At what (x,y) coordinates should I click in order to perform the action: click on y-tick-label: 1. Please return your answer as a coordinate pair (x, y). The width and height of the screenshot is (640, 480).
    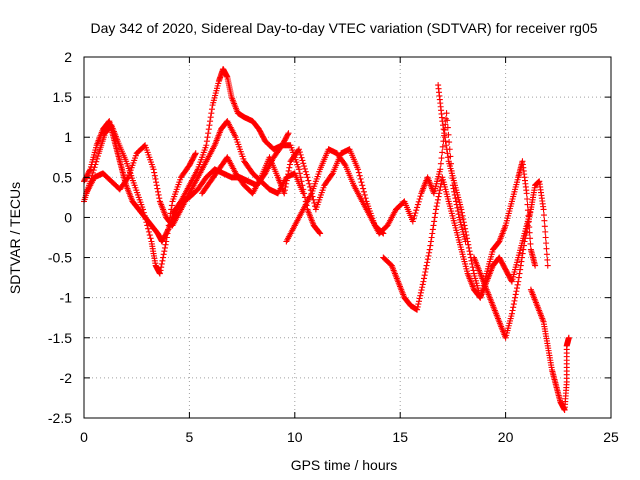
    Looking at the image, I should click on (68, 137).